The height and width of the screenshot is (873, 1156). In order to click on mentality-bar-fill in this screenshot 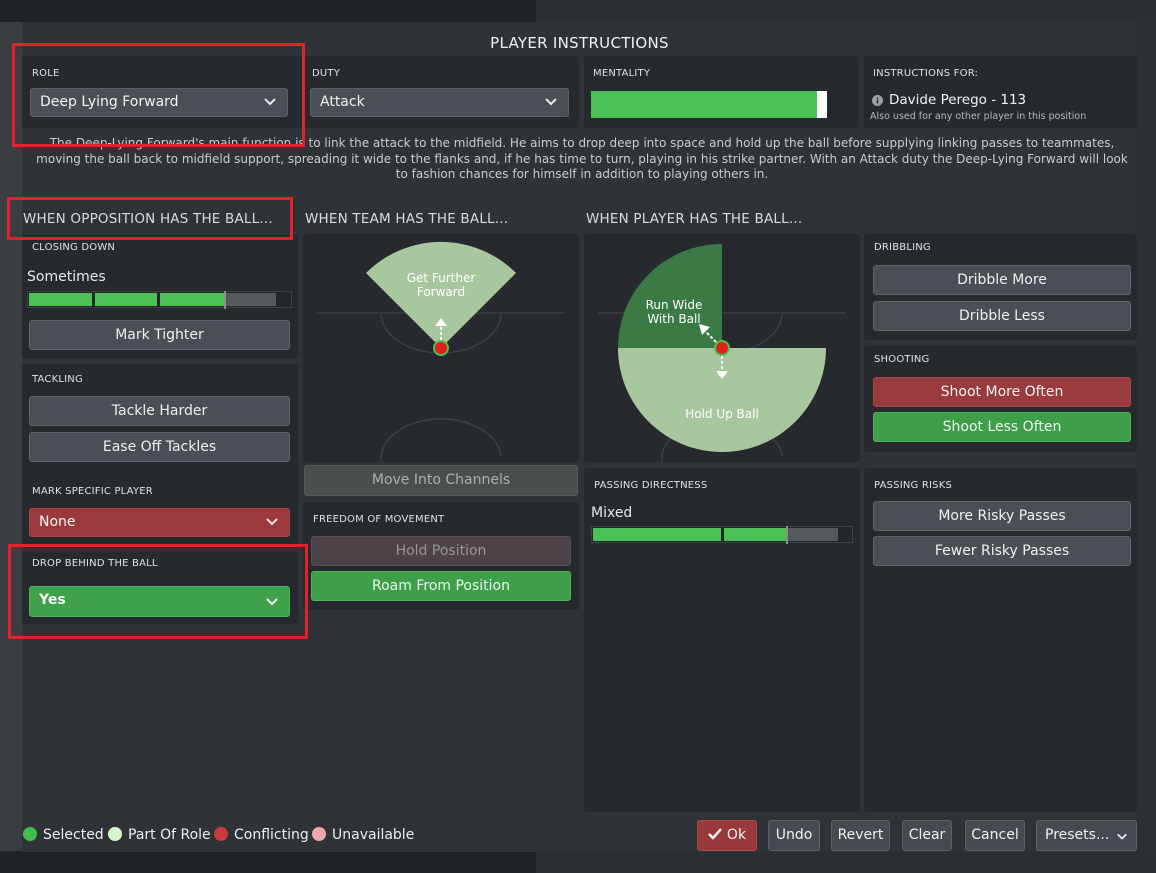, I will do `click(705, 104)`.